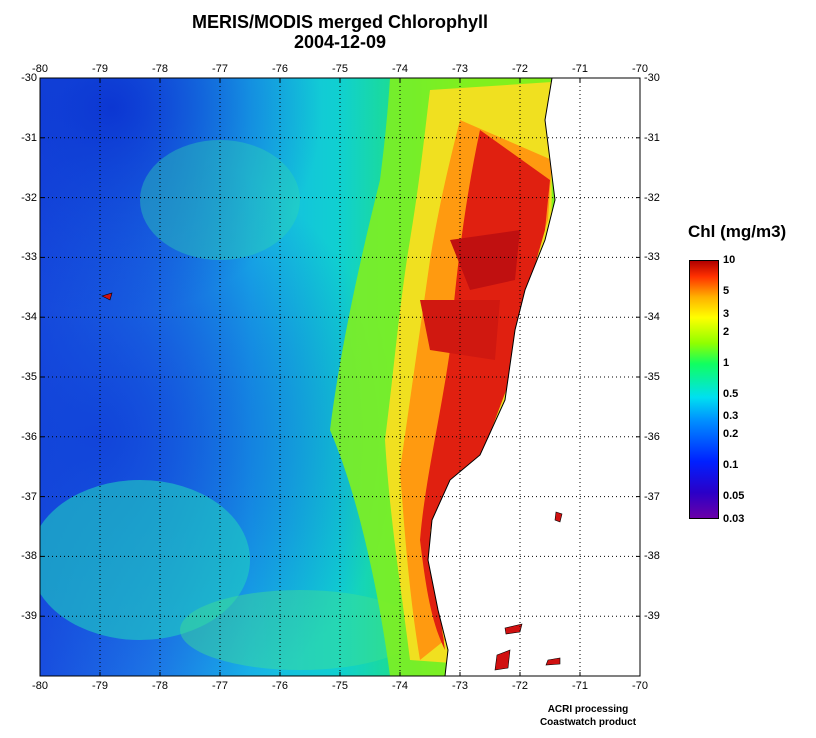 Image resolution: width=816 pixels, height=738 pixels. What do you see at coordinates (588, 709) in the screenshot?
I see `footer-processing: ACRI processing` at bounding box center [588, 709].